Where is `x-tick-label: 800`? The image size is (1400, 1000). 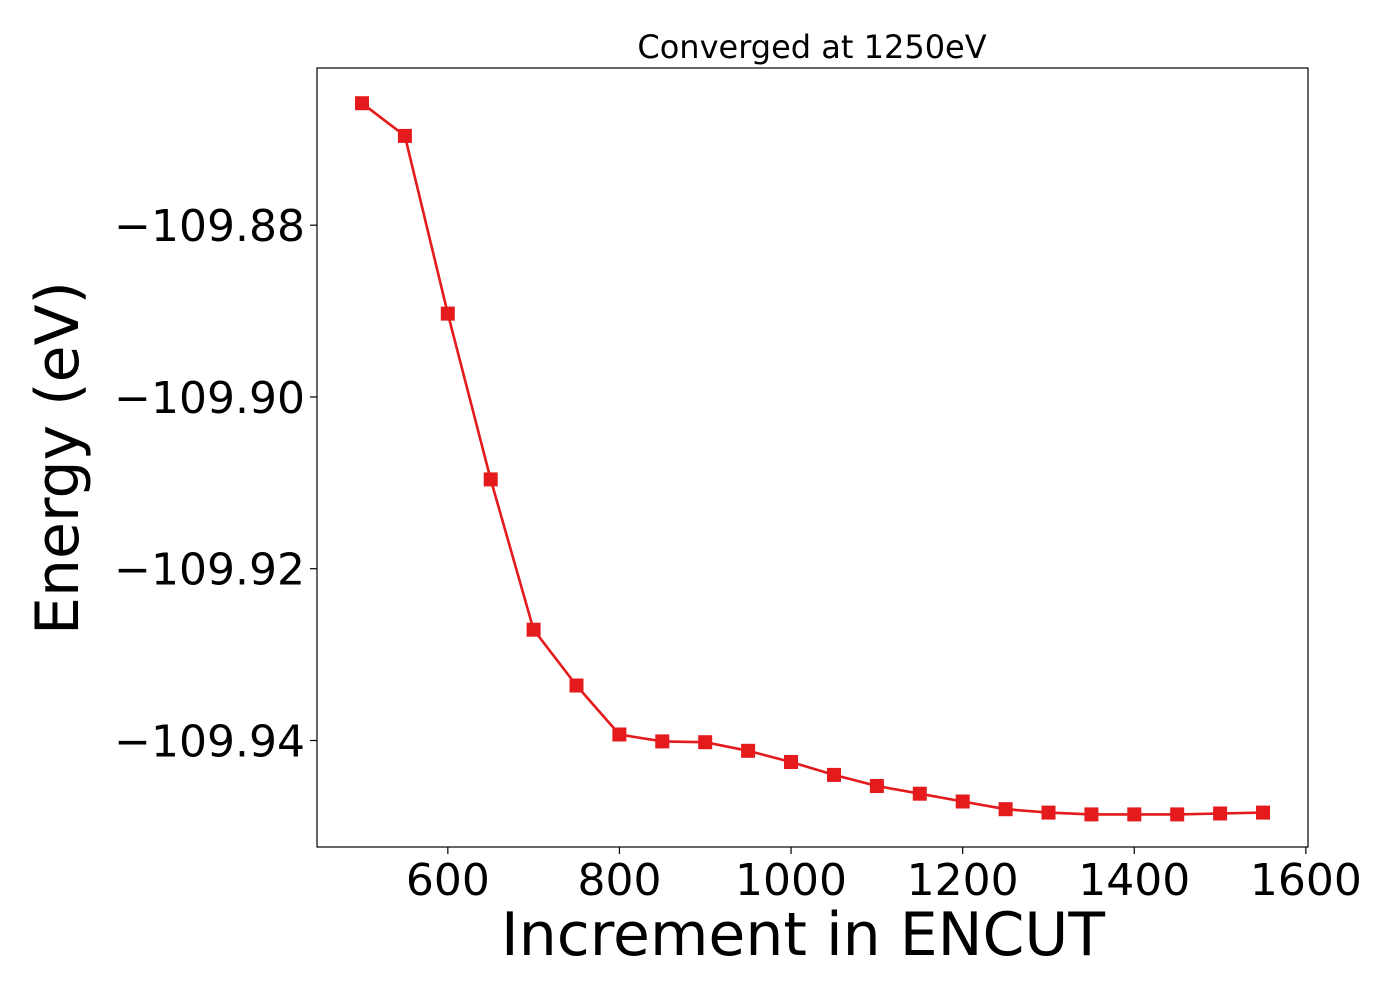 x-tick-label: 800 is located at coordinates (619, 880).